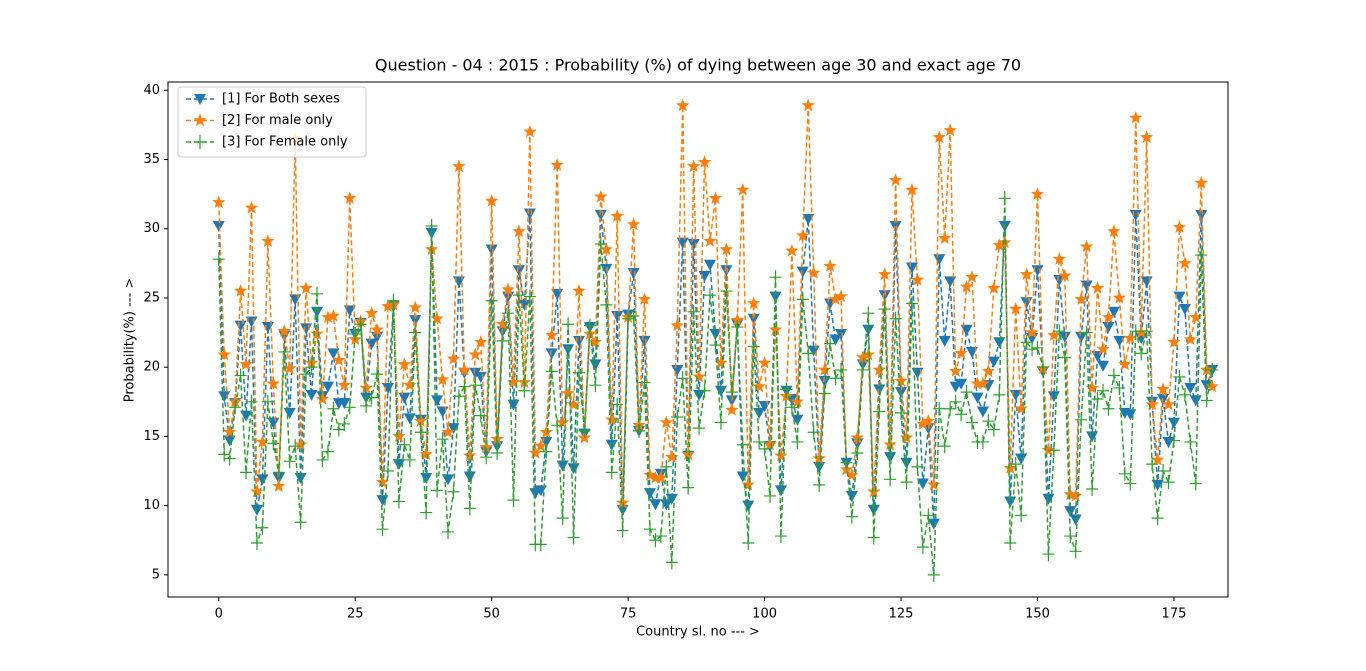 This screenshot has width=1366, height=671. What do you see at coordinates (901, 614) in the screenshot?
I see `x-tick-label: 125` at bounding box center [901, 614].